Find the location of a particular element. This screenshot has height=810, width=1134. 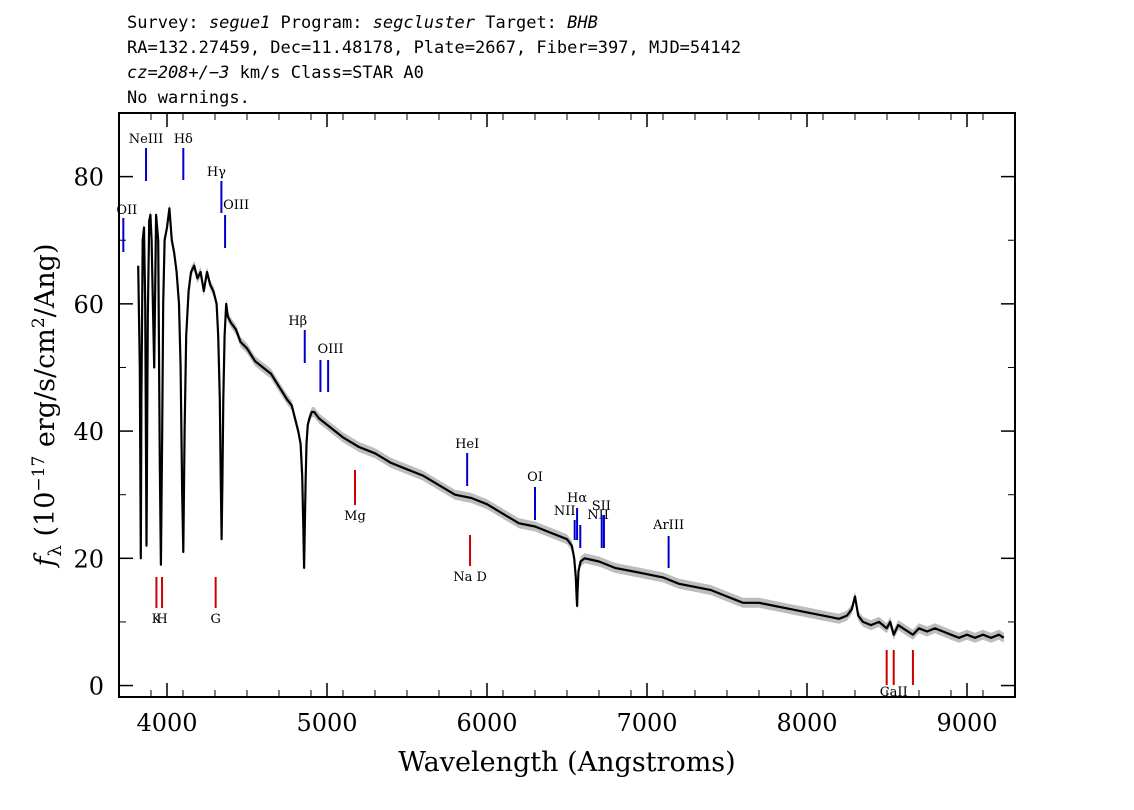

marker-OIII-4959-label: OIII is located at coordinates (330, 349).